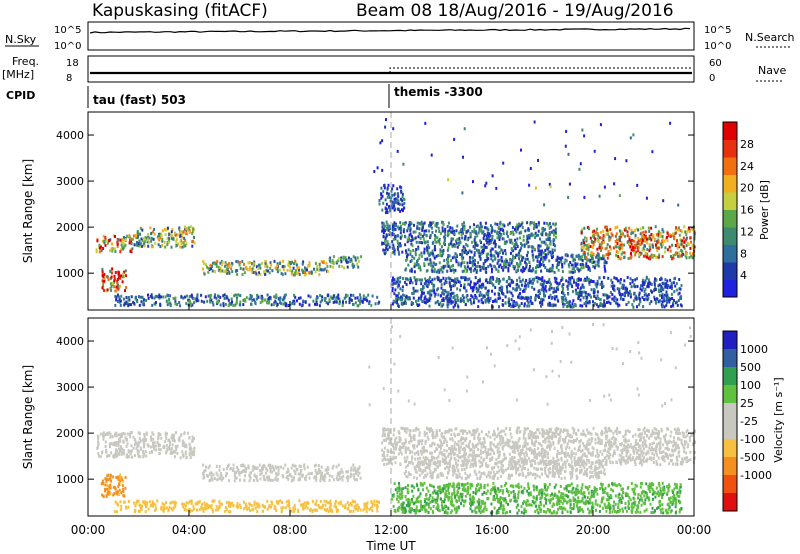  Describe the element at coordinates (70, 181) in the screenshot. I see `y-tick-label: 3000` at that location.